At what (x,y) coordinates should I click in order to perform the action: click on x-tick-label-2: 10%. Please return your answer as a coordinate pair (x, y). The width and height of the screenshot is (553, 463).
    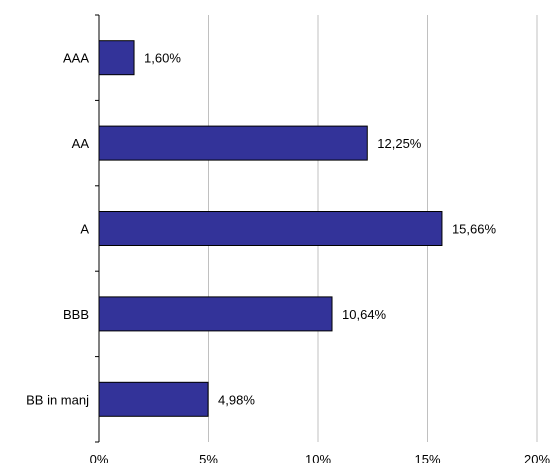
    Looking at the image, I should click on (318, 457).